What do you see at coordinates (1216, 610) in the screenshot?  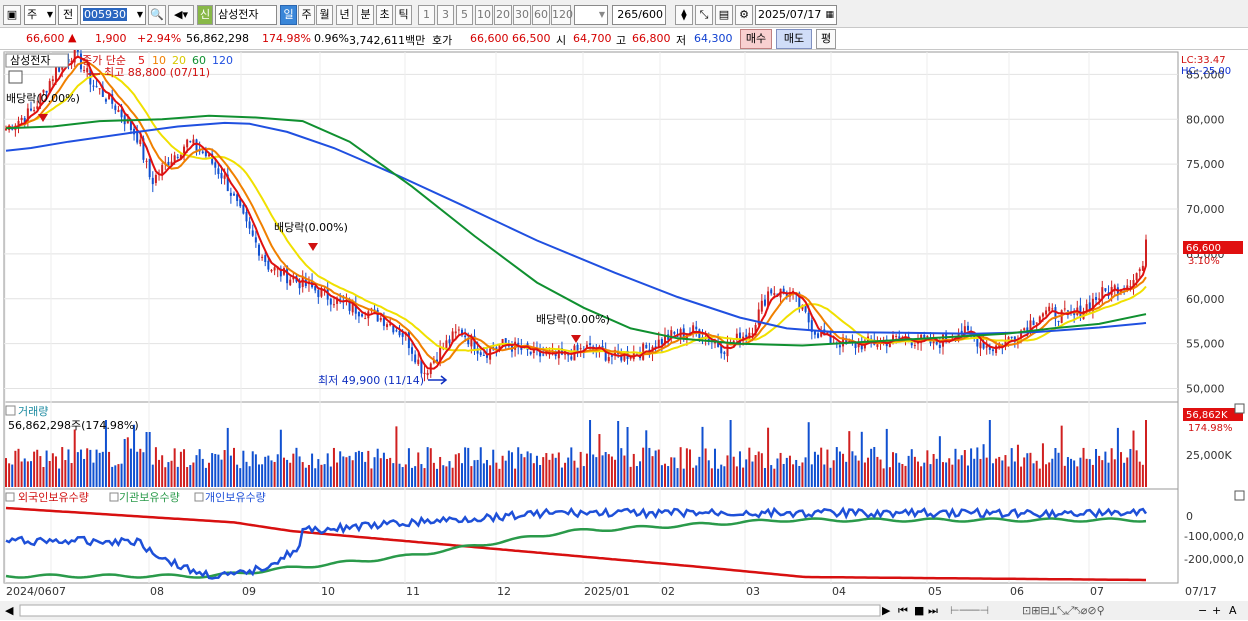 I see `zoom-in-icon: +` at bounding box center [1216, 610].